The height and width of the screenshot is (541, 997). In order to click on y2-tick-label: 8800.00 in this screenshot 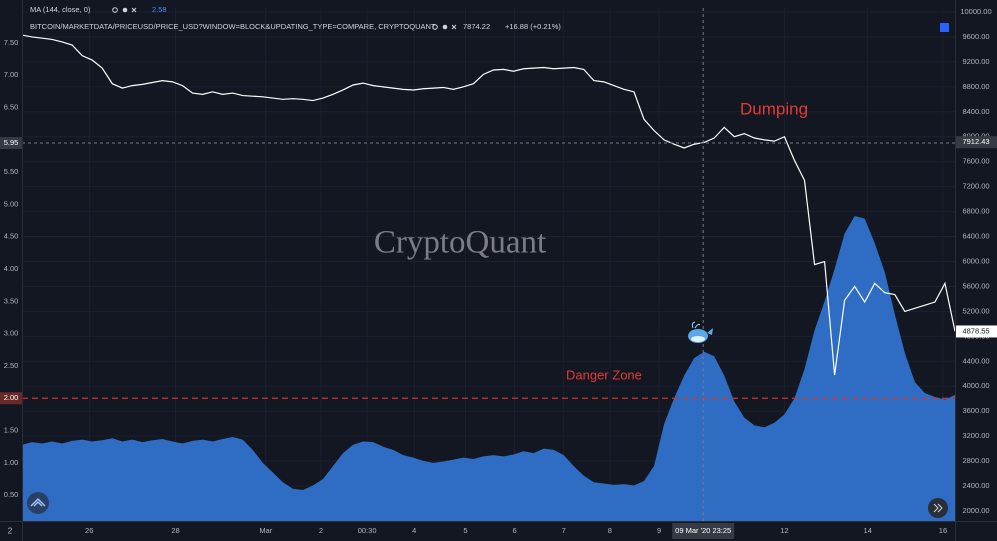, I will do `click(975, 86)`.